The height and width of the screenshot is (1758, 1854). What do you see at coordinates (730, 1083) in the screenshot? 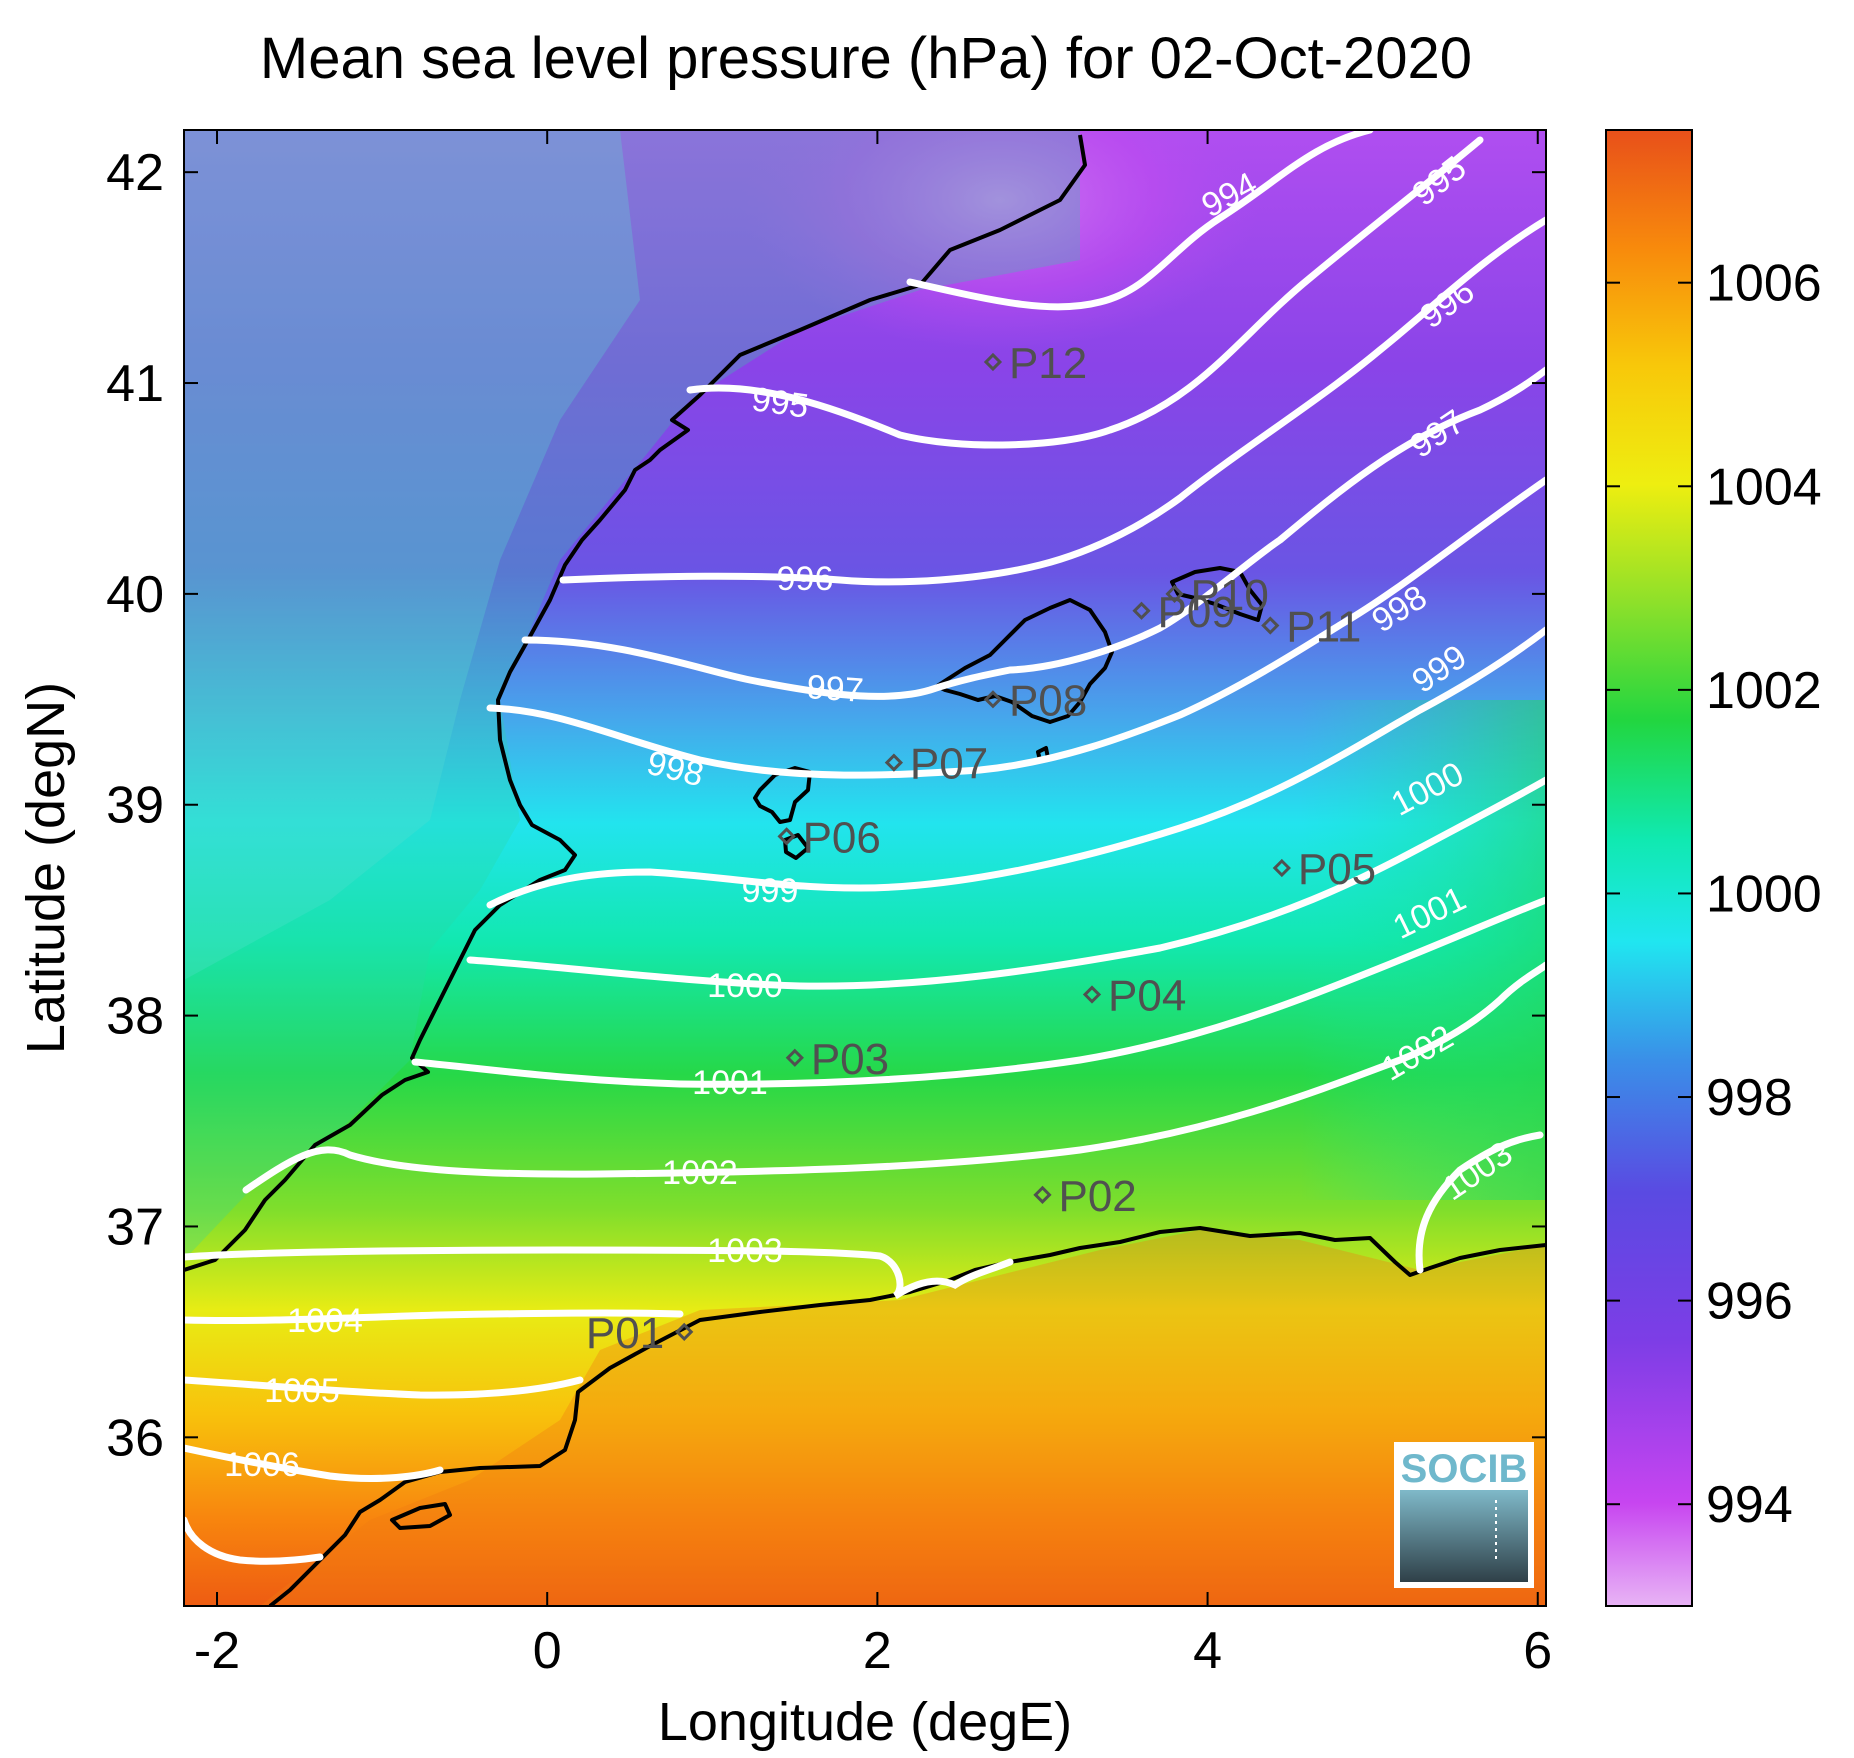
I see `isobar-label-1001: 1001` at bounding box center [730, 1083].